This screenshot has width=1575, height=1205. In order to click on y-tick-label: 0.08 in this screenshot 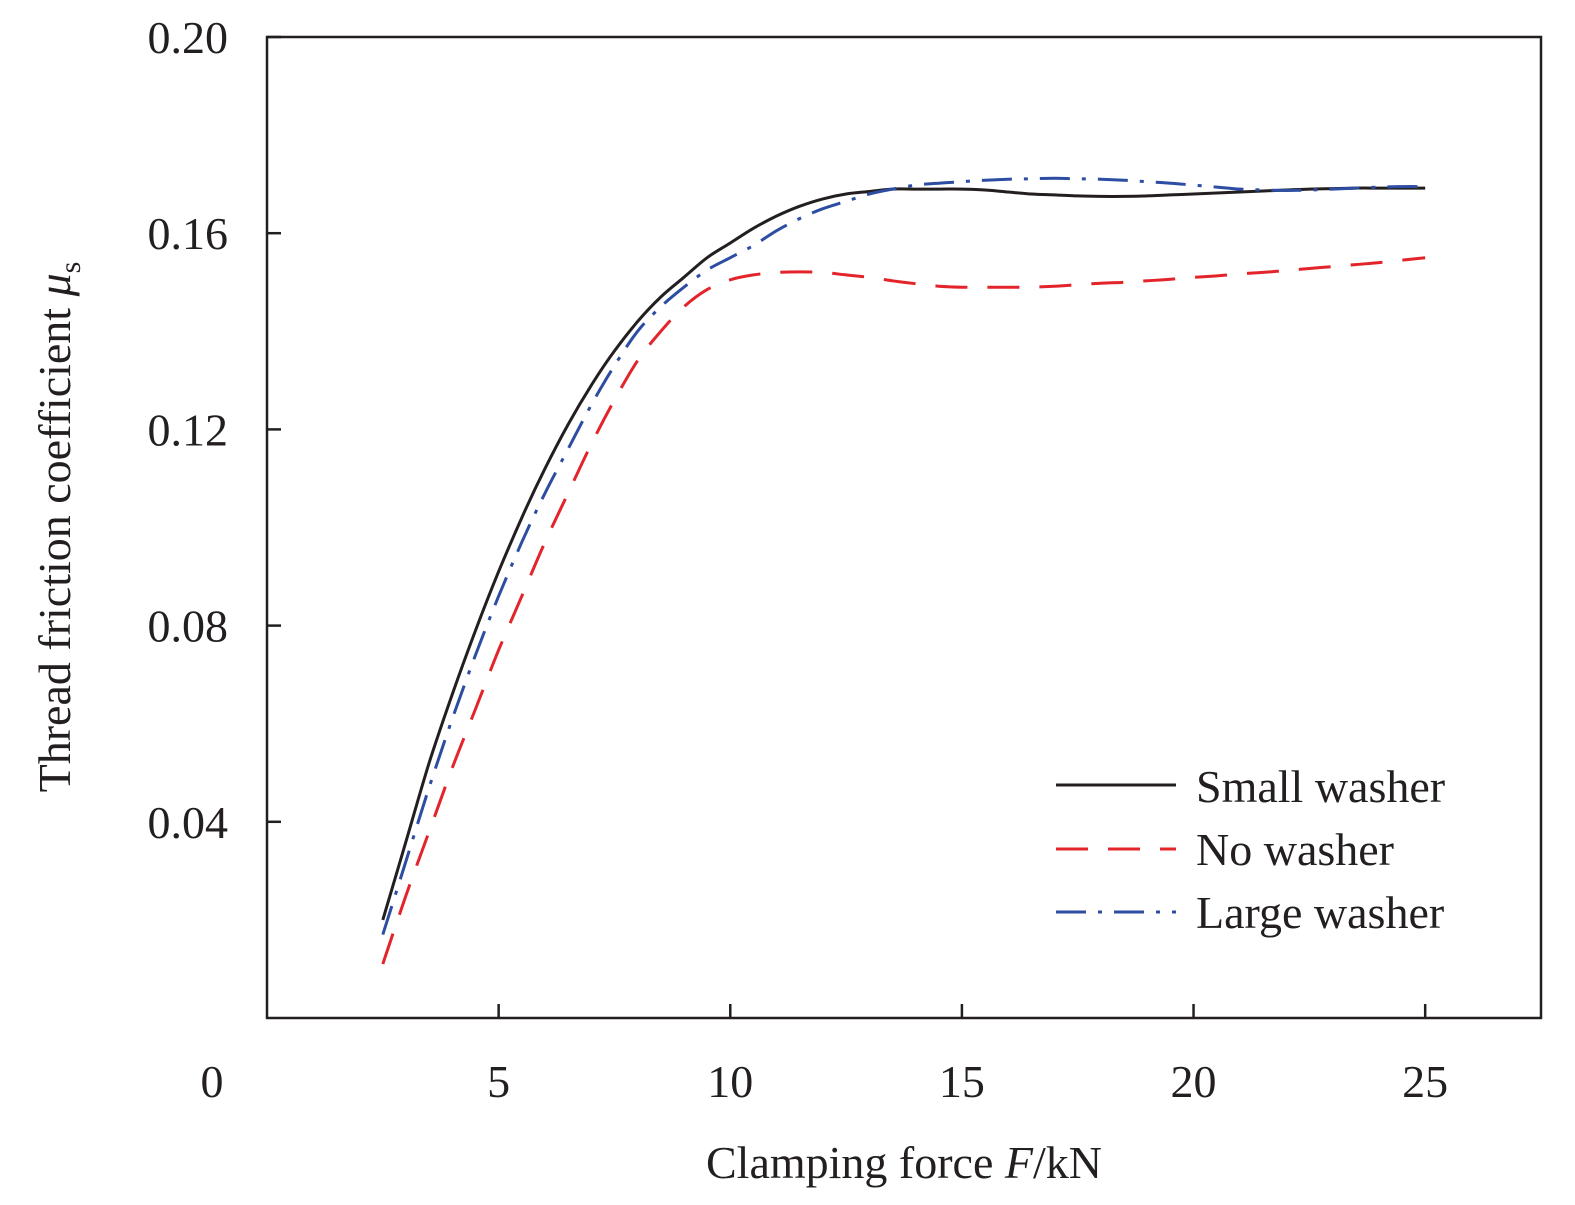, I will do `click(188, 626)`.